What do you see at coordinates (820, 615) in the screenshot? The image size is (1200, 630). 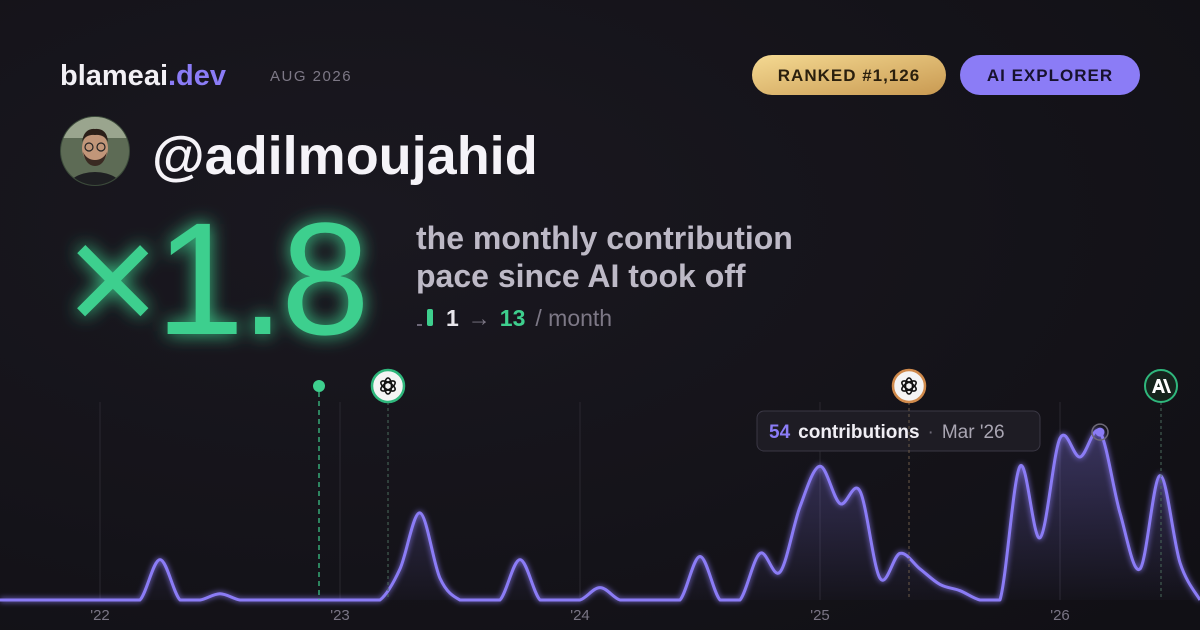 I see `x-tick-label: '25` at bounding box center [820, 615].